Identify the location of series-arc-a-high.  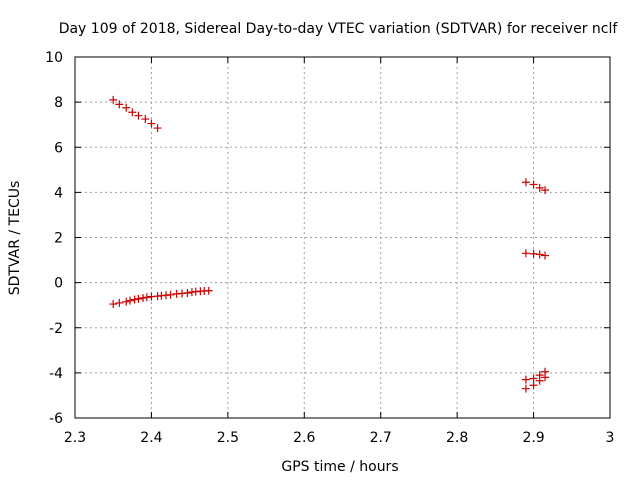
(135, 114).